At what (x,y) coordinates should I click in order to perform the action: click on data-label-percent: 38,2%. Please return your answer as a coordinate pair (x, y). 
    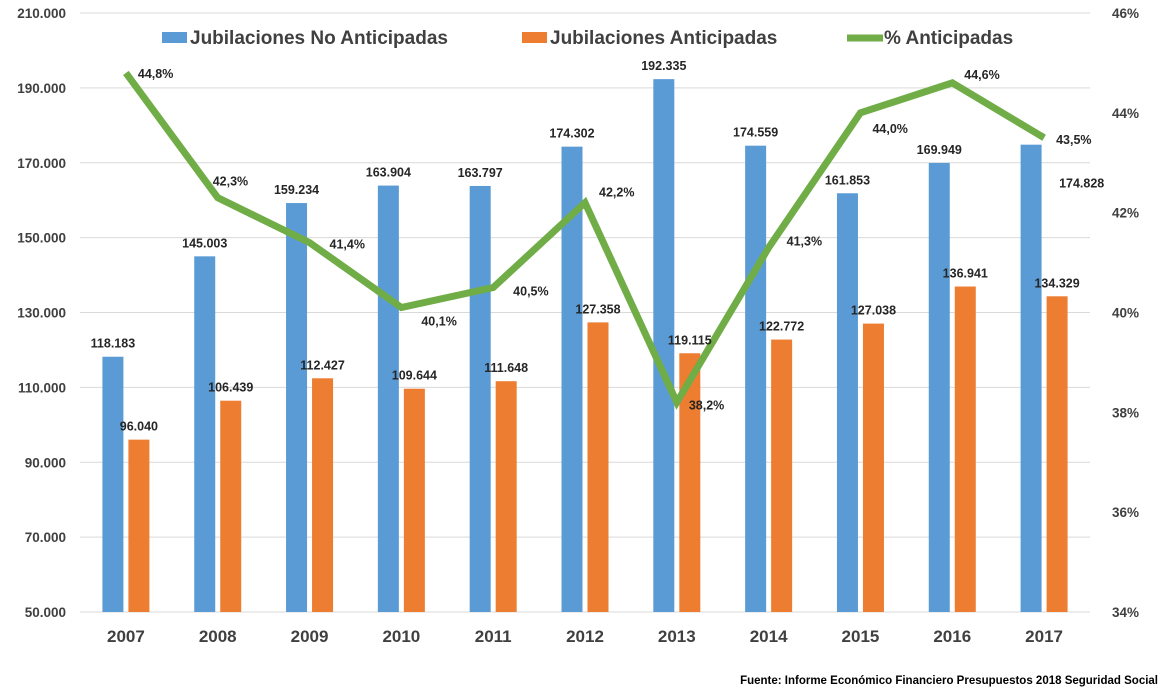
    Looking at the image, I should click on (706, 405).